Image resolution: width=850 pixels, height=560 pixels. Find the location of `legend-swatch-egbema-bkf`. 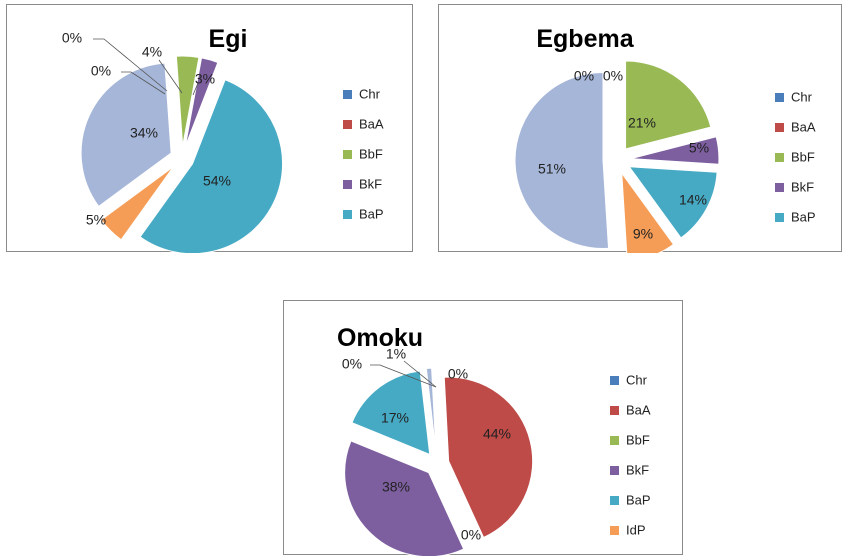

legend-swatch-egbema-bkf is located at coordinates (779, 187).